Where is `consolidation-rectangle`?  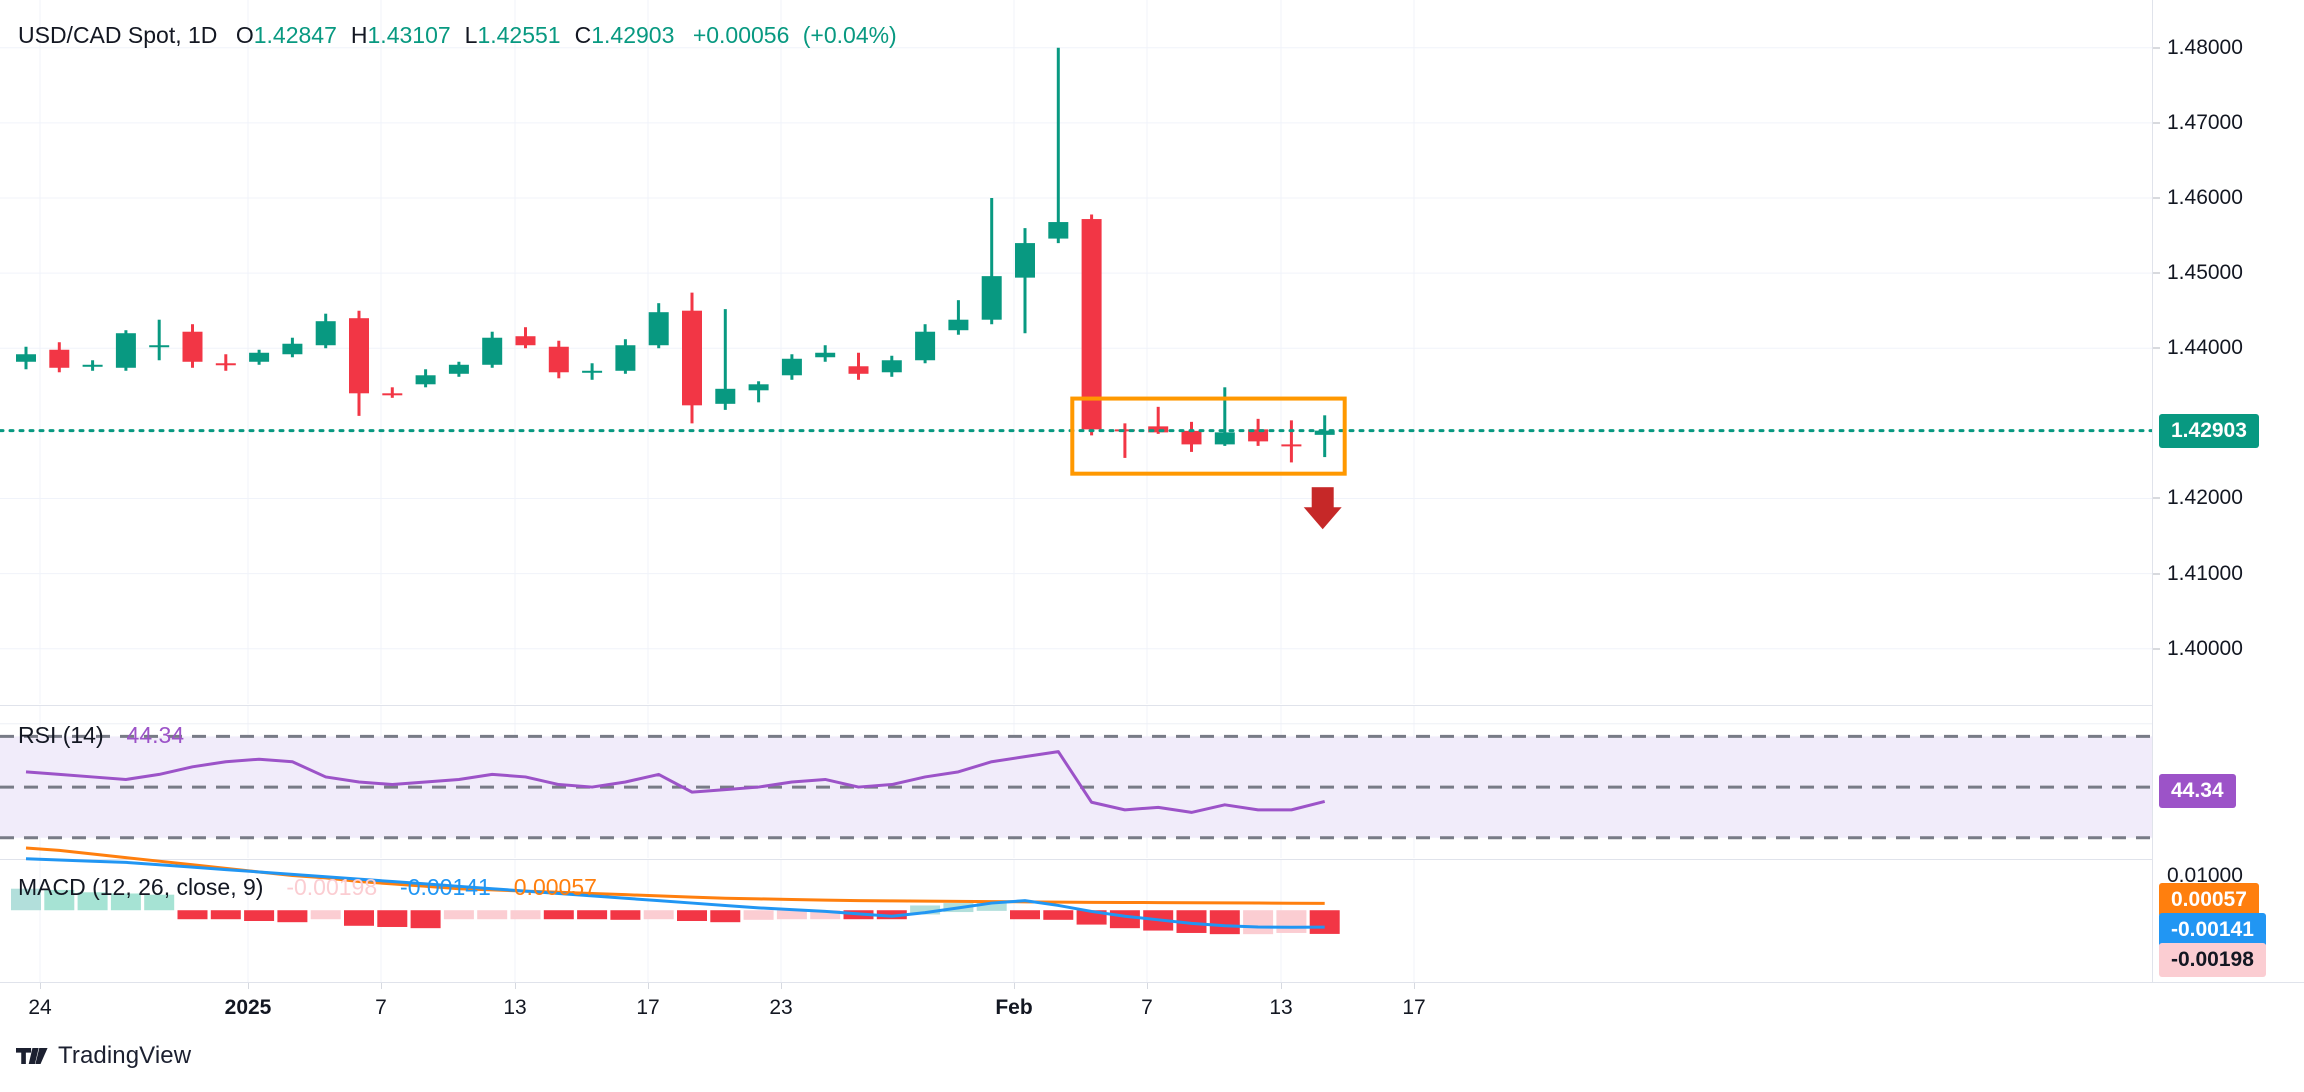
consolidation-rectangle is located at coordinates (1208, 436).